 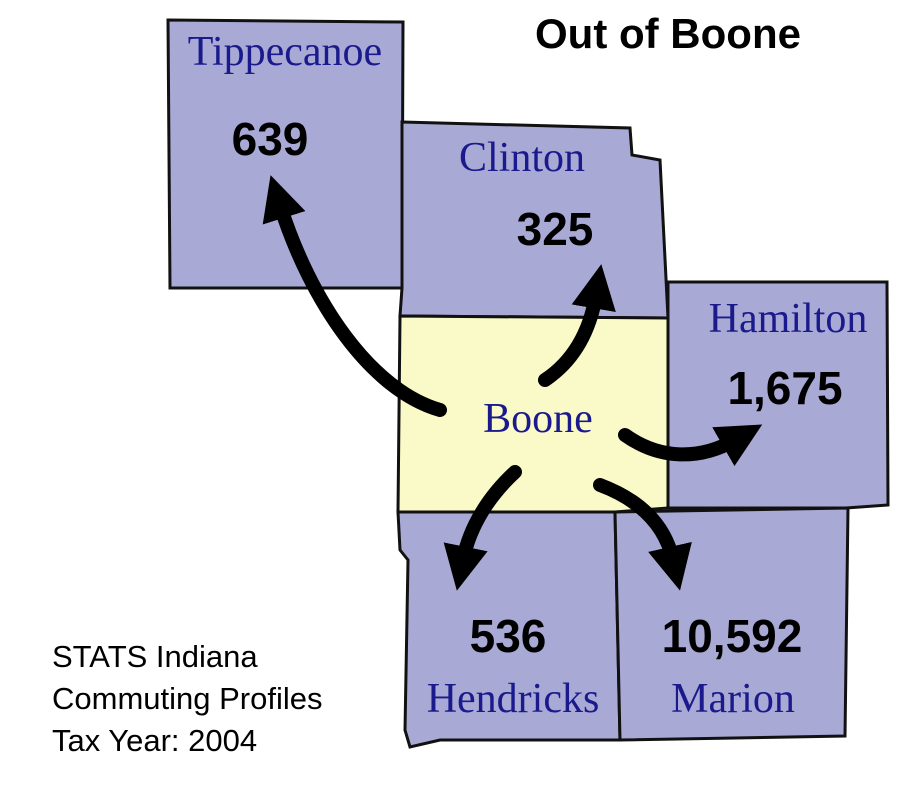 I want to click on county-count: 325, so click(x=555, y=229).